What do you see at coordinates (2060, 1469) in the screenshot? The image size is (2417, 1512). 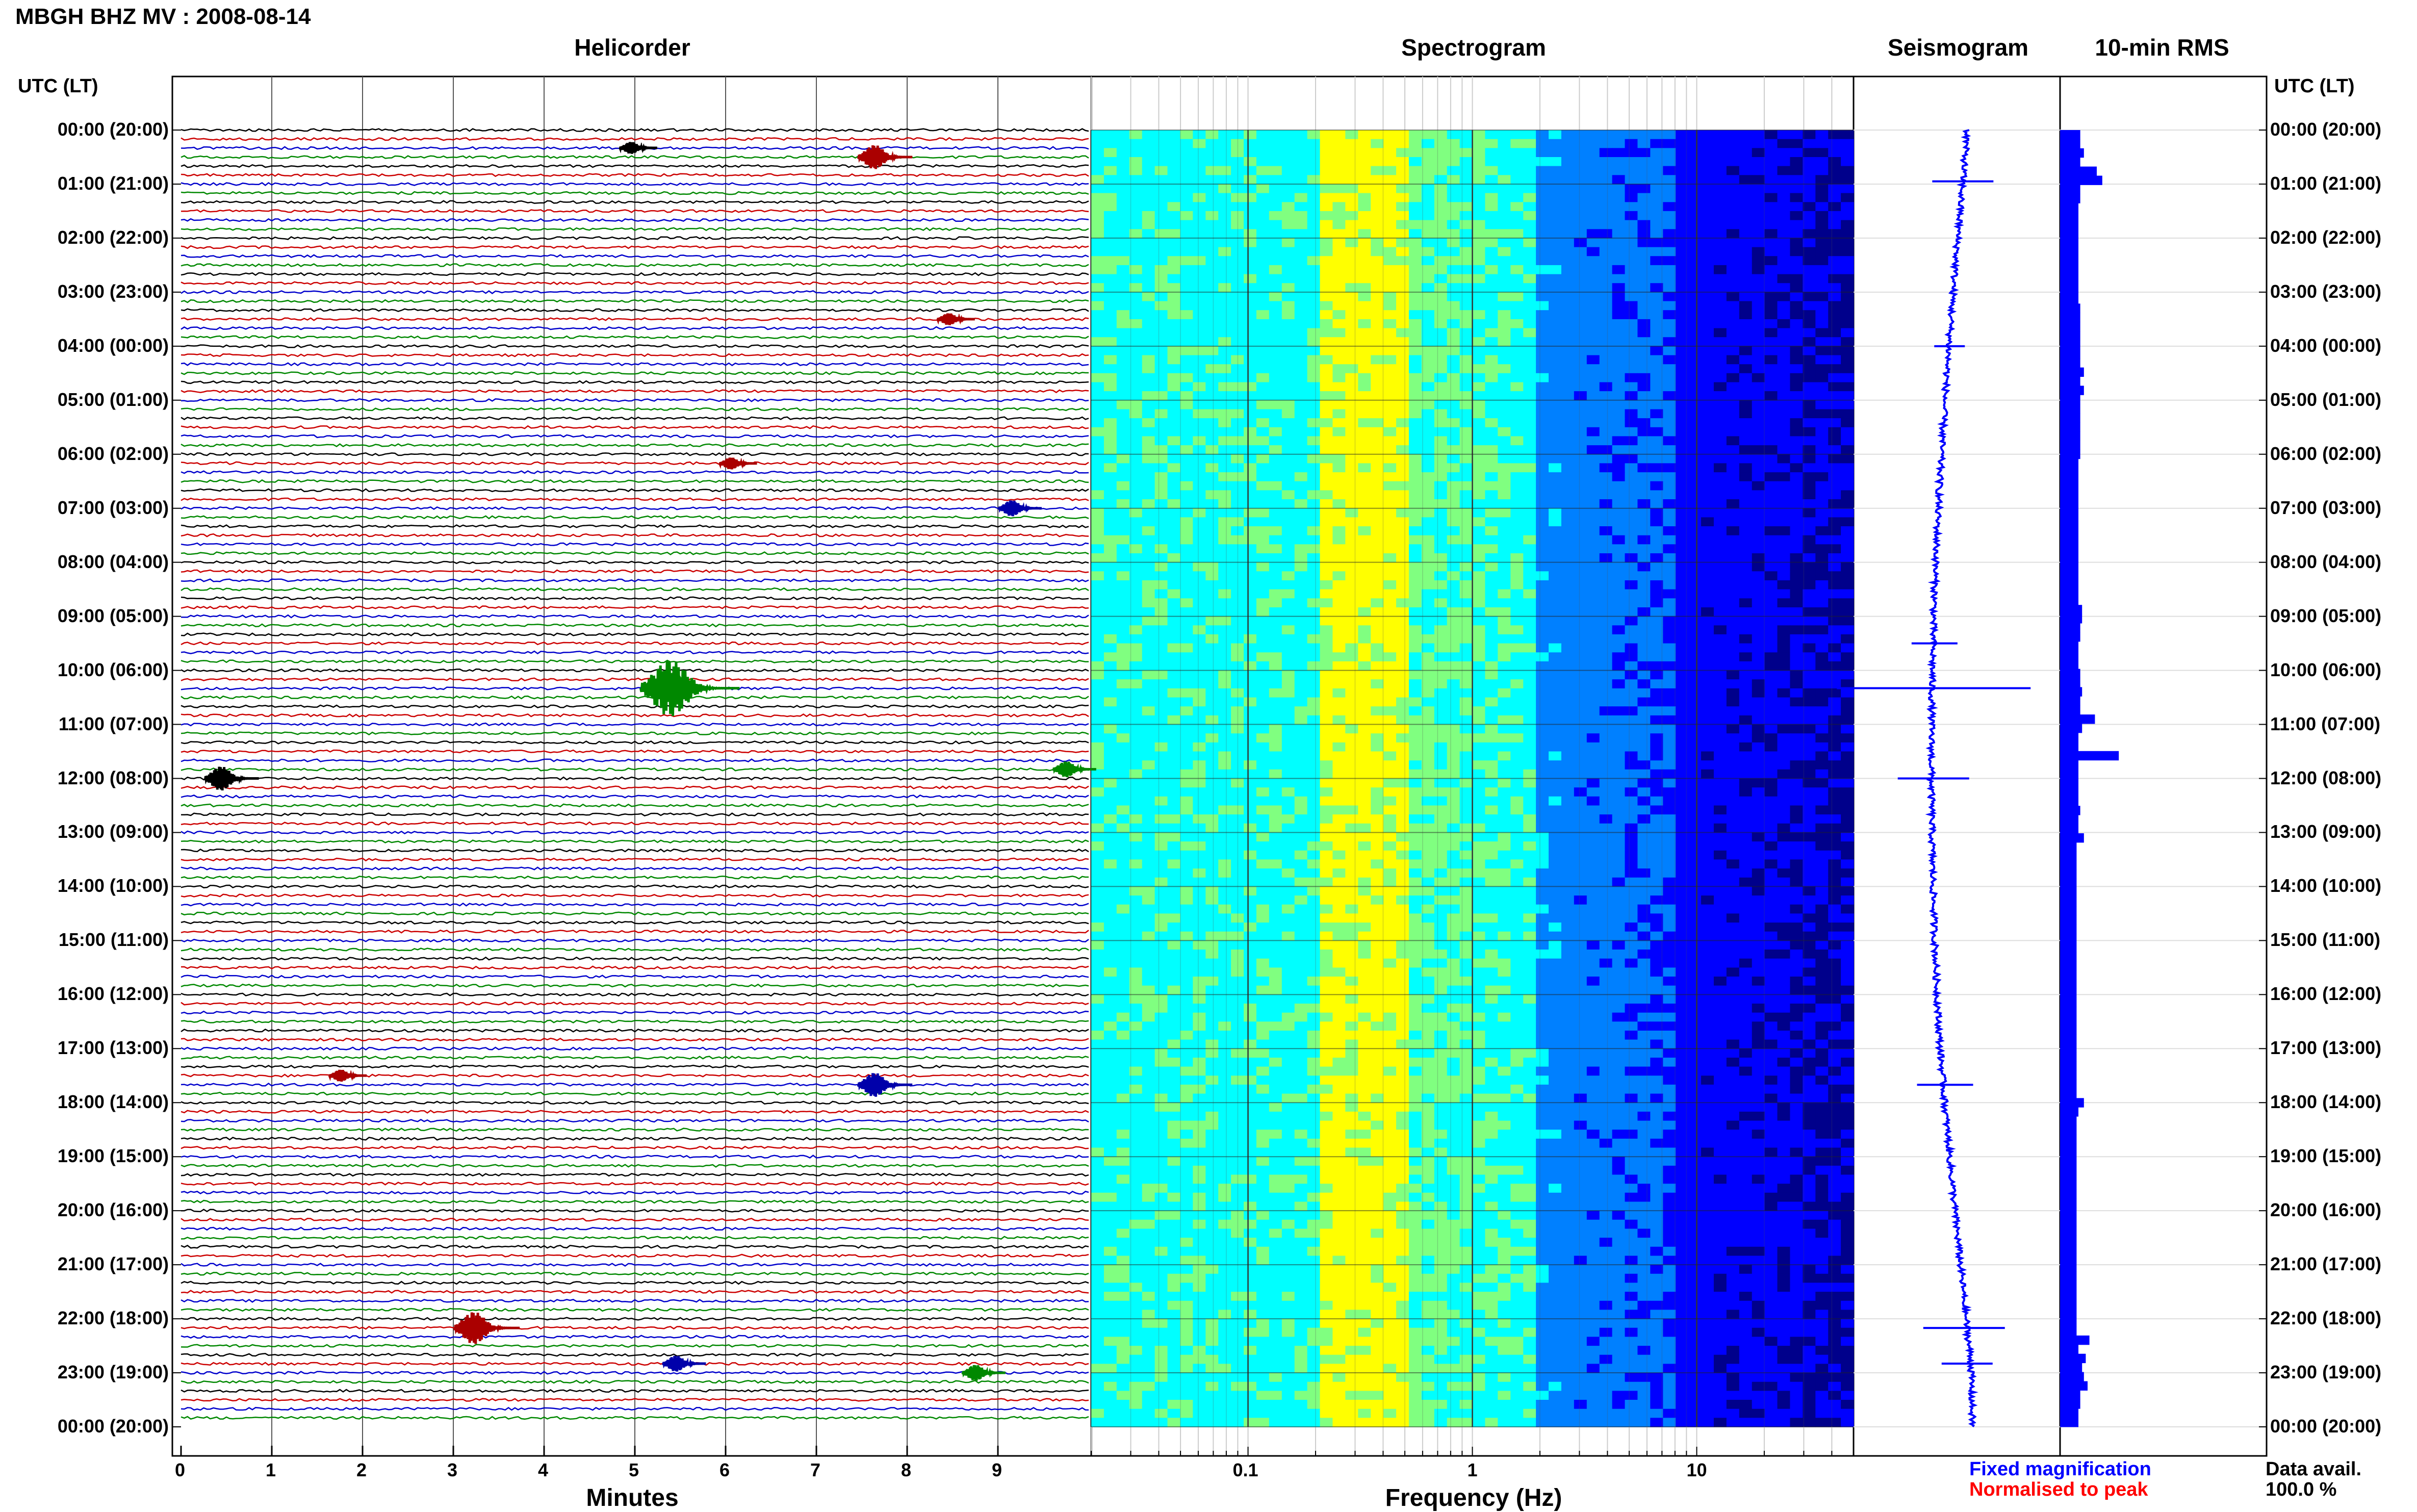 I see `fixed-magnification-note: Fixed magnification` at bounding box center [2060, 1469].